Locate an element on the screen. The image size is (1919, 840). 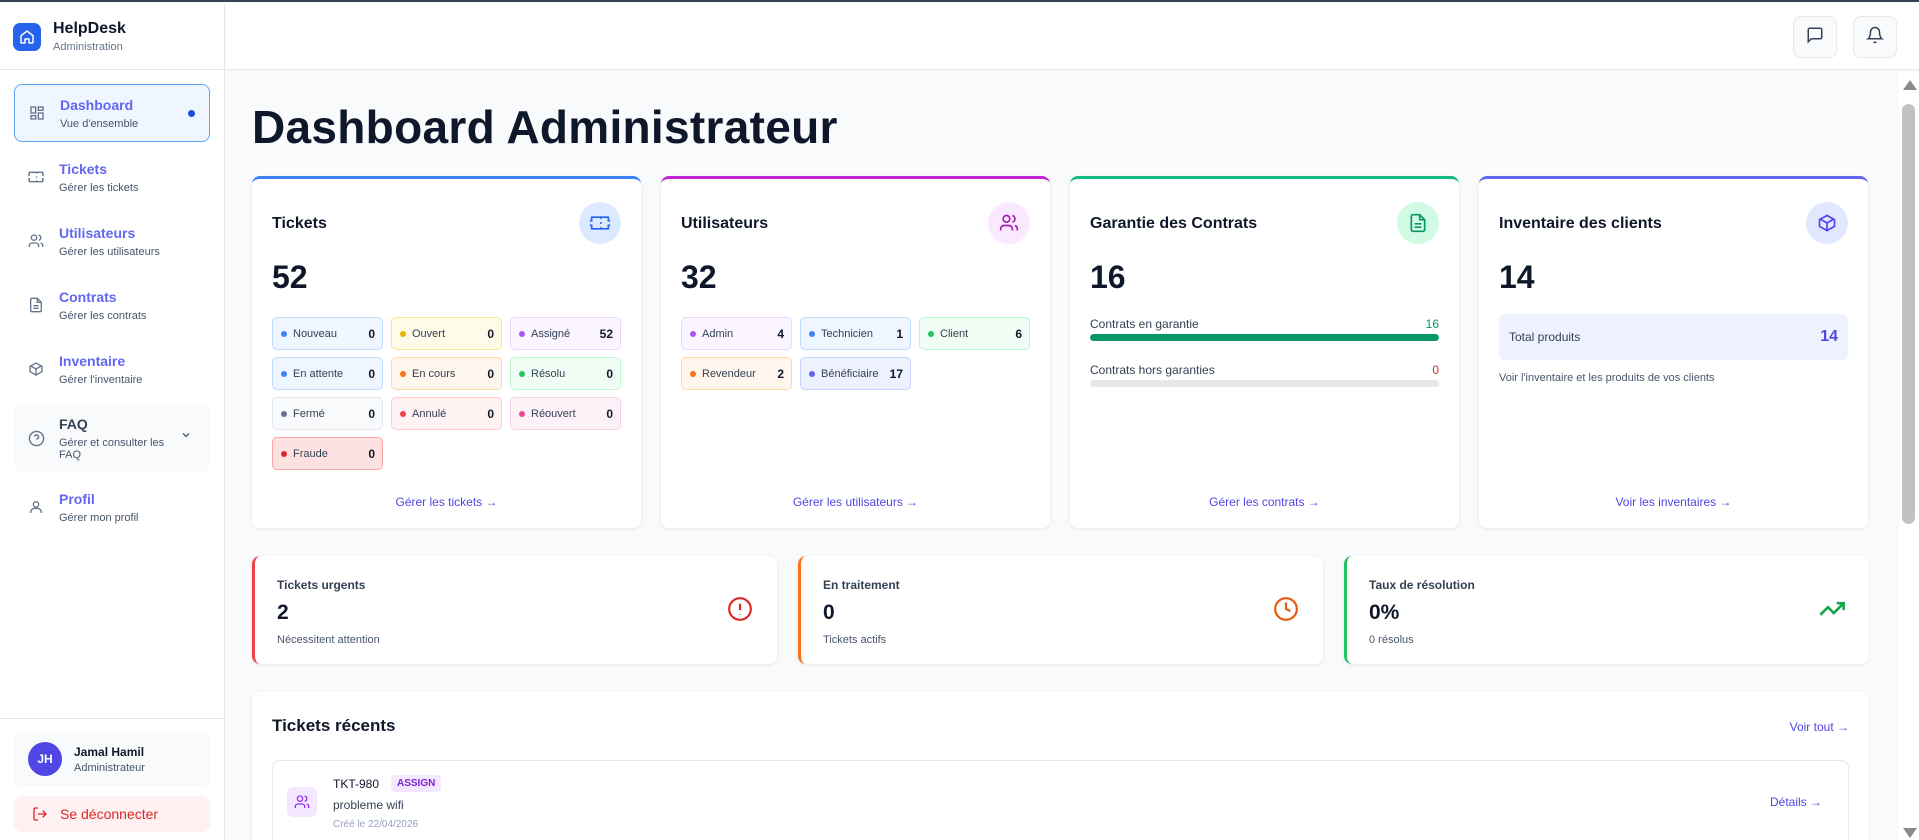
page-title: Dashboard Administrateur is located at coordinates (545, 127).